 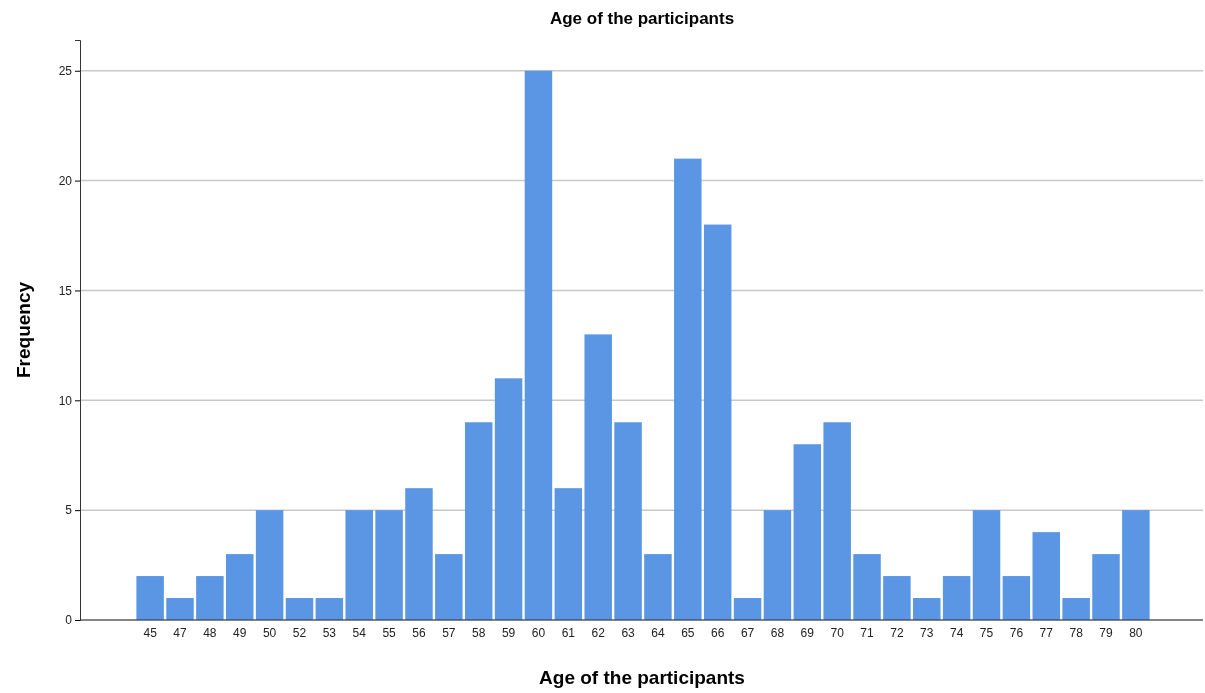 I want to click on x-tick-label: 49, so click(x=240, y=632).